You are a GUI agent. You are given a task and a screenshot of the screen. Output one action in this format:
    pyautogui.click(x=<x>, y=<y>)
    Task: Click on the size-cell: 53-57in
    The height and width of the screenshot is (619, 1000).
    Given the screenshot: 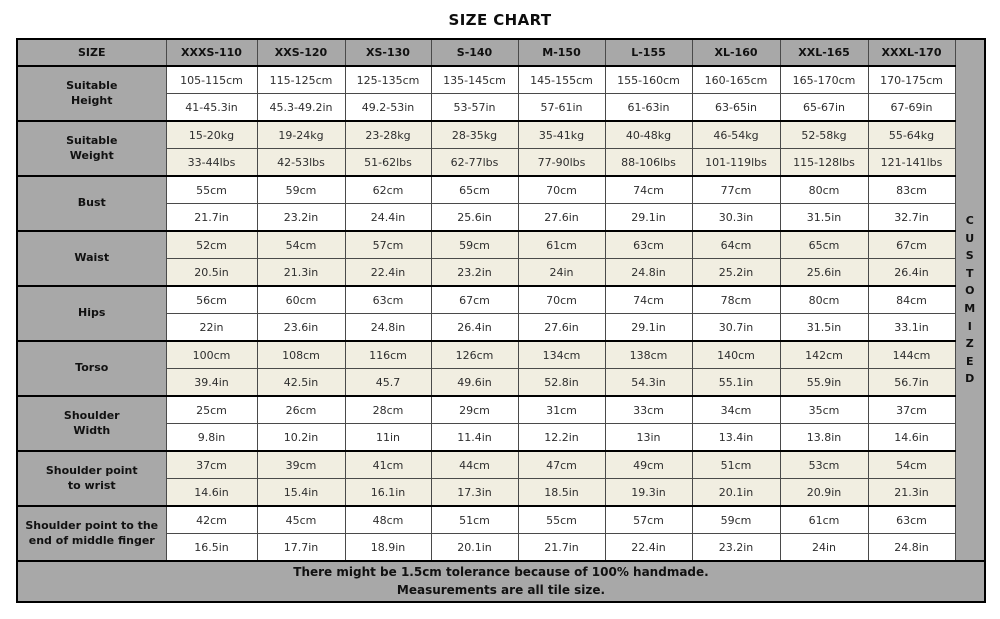 What is the action you would take?
    pyautogui.click(x=474, y=107)
    